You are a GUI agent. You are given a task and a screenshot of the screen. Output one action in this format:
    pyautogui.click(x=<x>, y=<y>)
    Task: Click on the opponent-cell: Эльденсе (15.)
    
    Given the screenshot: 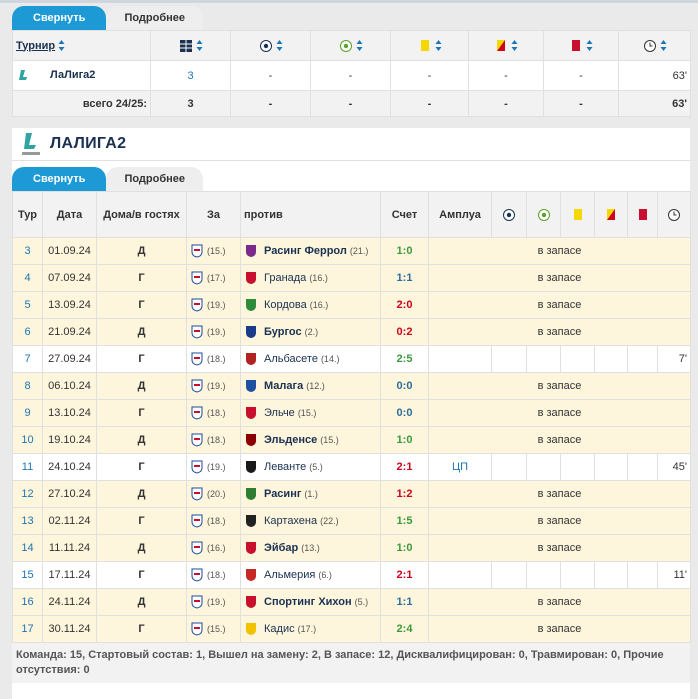 What is the action you would take?
    pyautogui.click(x=310, y=440)
    